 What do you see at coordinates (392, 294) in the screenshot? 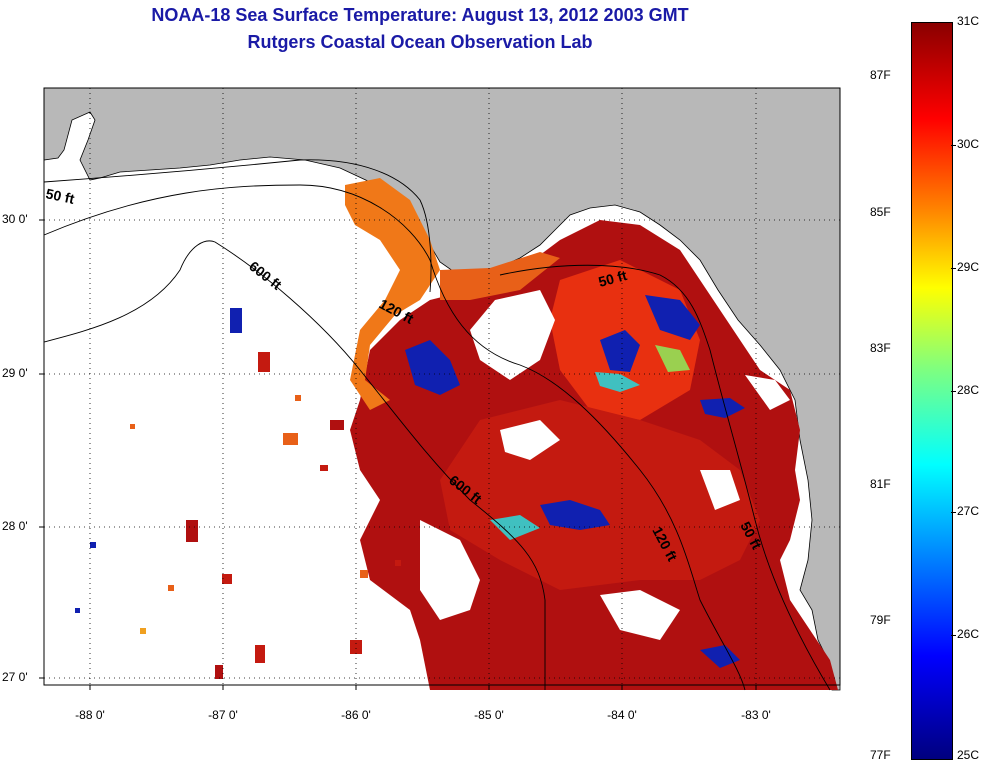
I see `sst-patch-orange-coast` at bounding box center [392, 294].